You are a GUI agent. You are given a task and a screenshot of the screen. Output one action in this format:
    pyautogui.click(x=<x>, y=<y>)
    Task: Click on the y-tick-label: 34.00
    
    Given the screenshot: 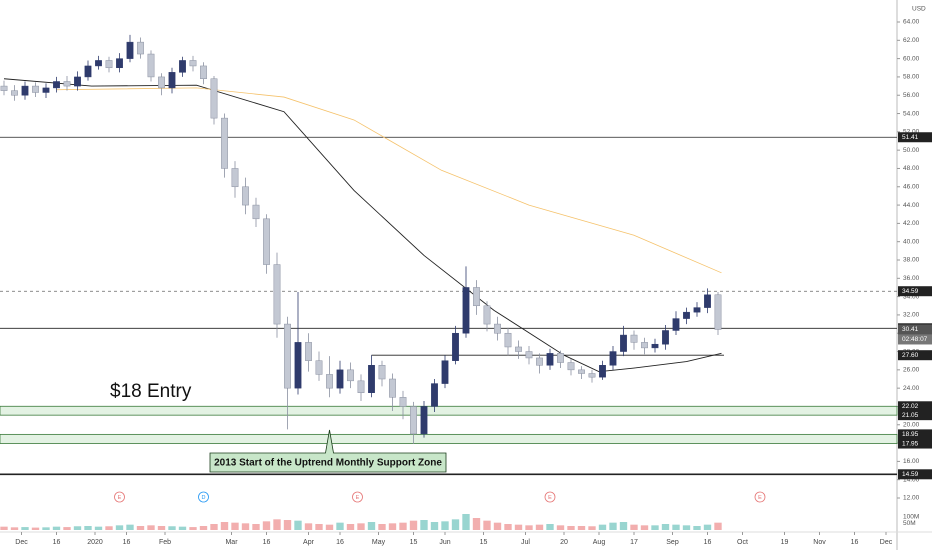 What is the action you would take?
    pyautogui.click(x=911, y=296)
    